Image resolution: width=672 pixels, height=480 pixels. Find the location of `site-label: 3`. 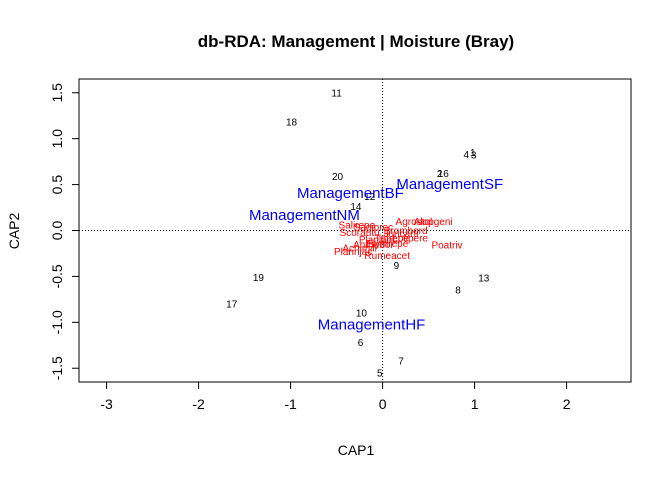

site-label: 3 is located at coordinates (474, 156).